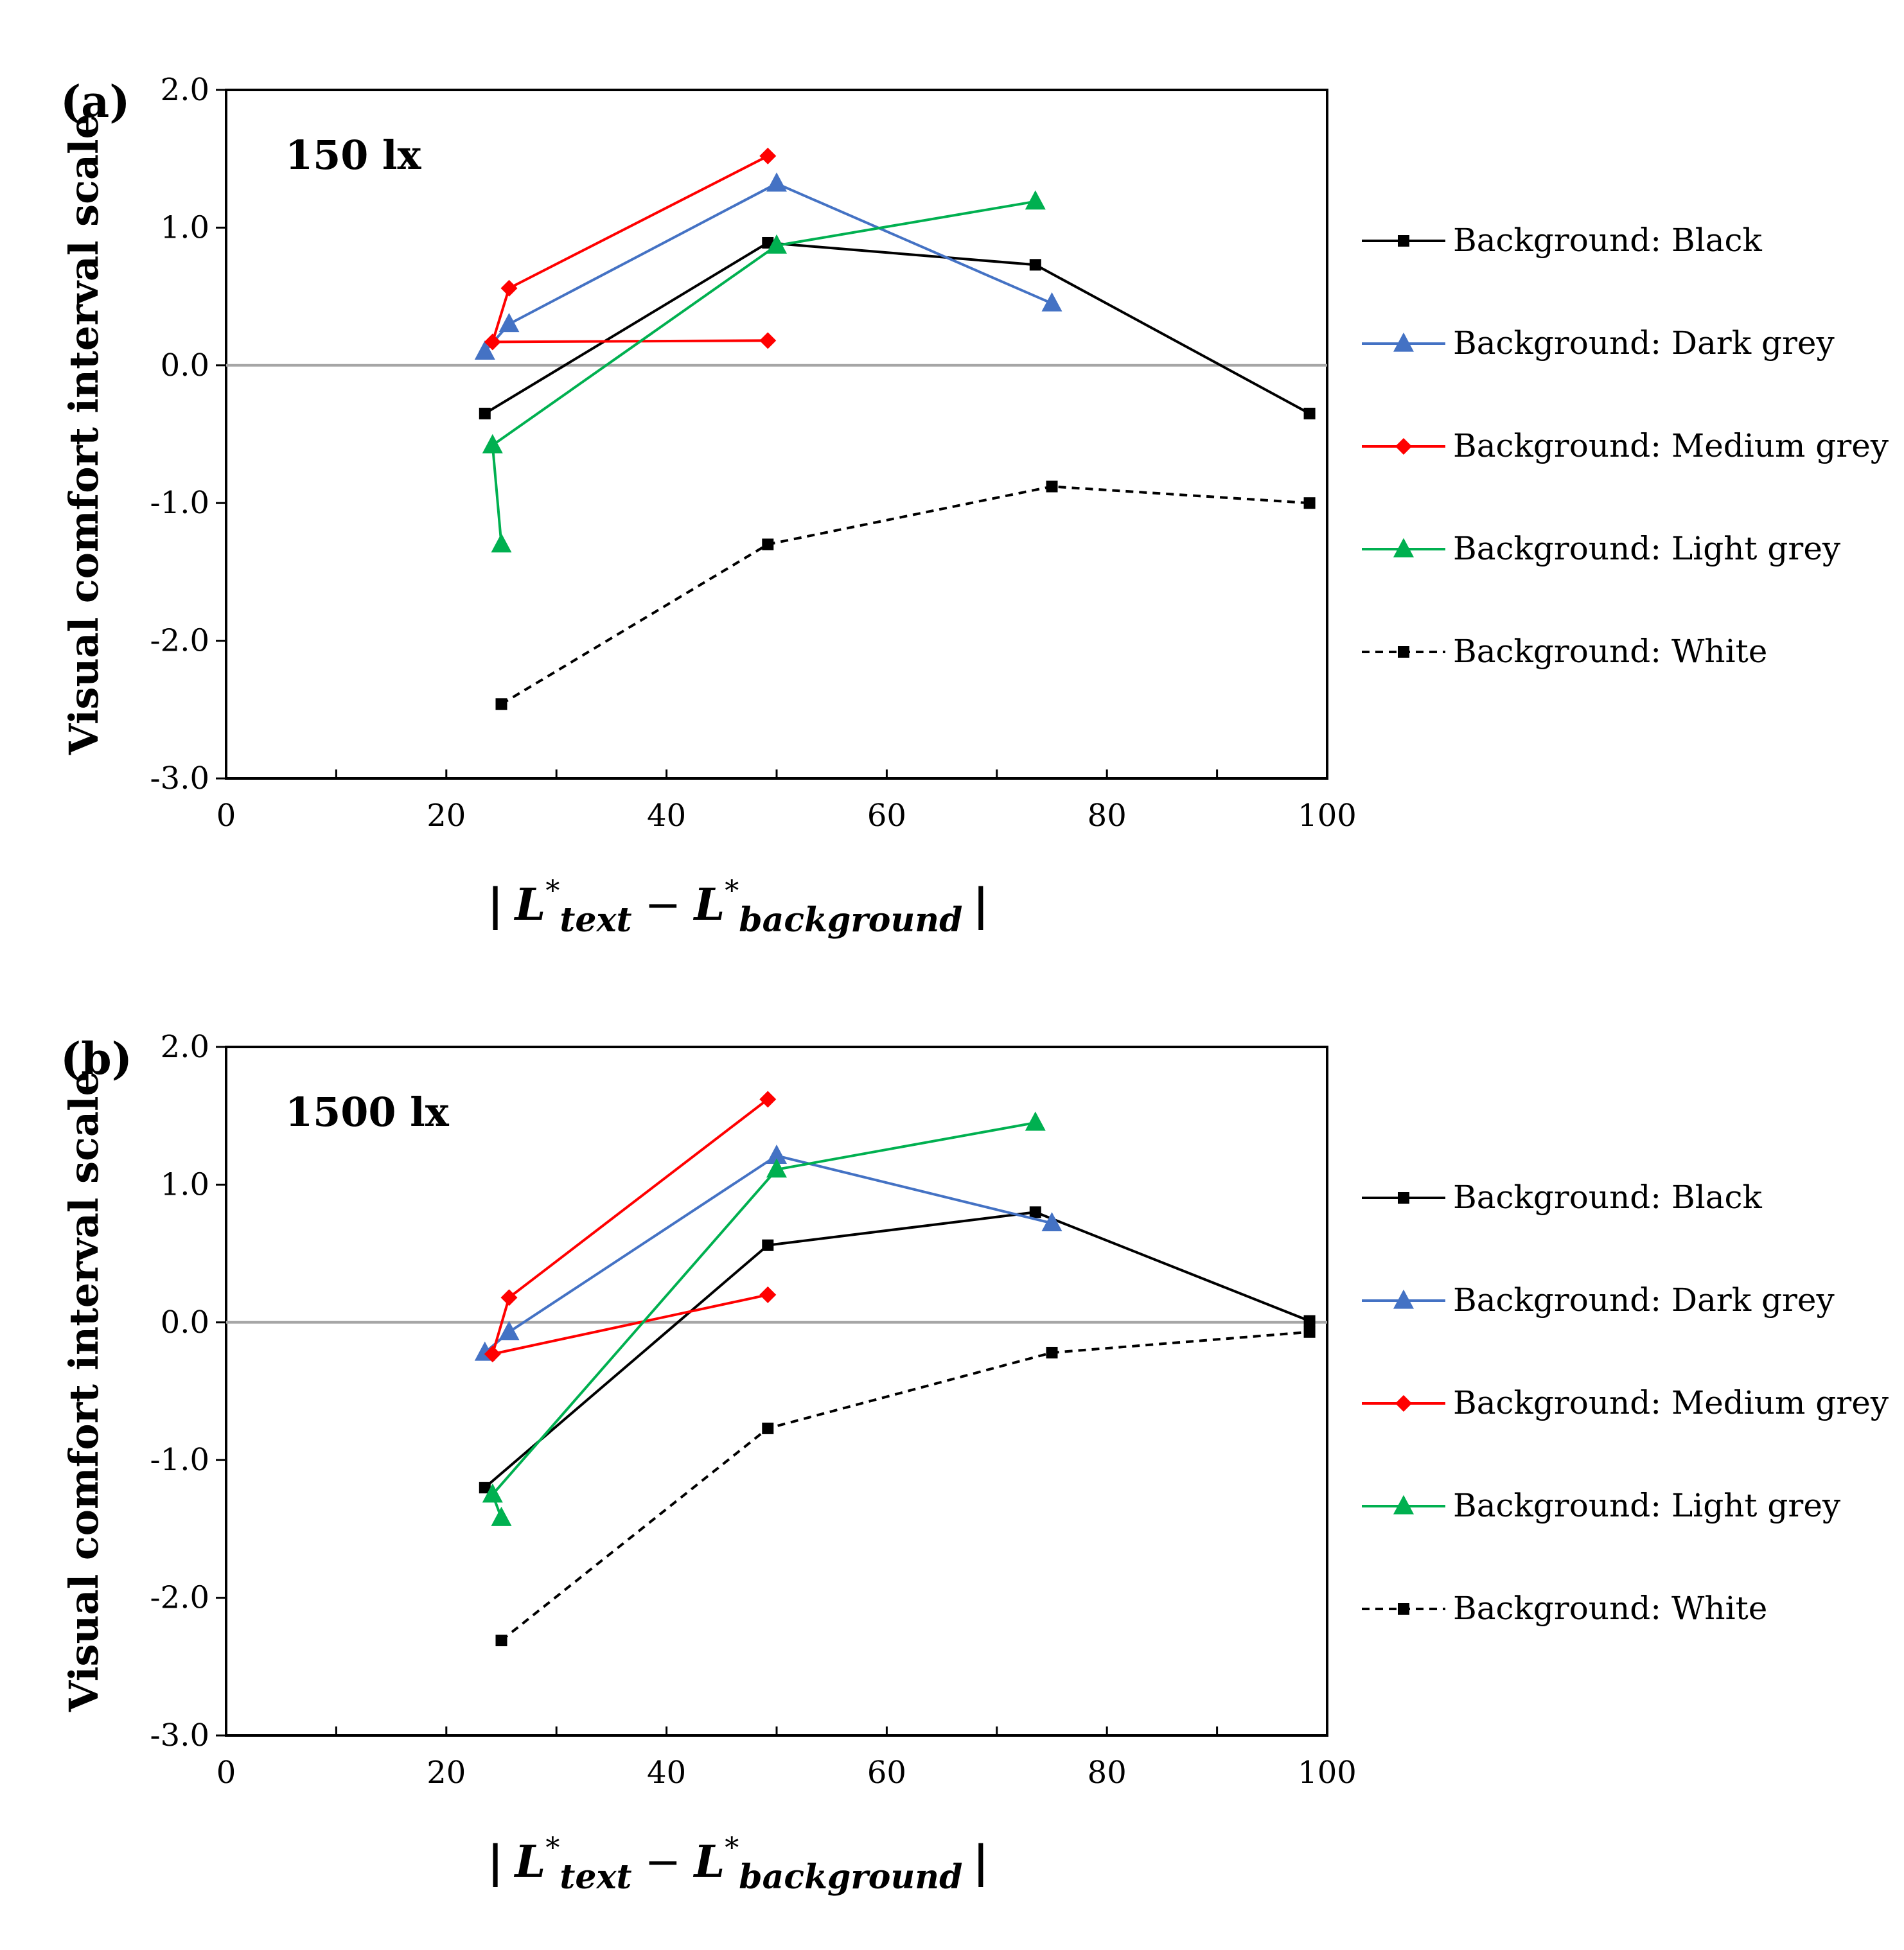 This screenshot has width=1904, height=1950. I want to click on x-axis-title-part: background, so click(850, 1877).